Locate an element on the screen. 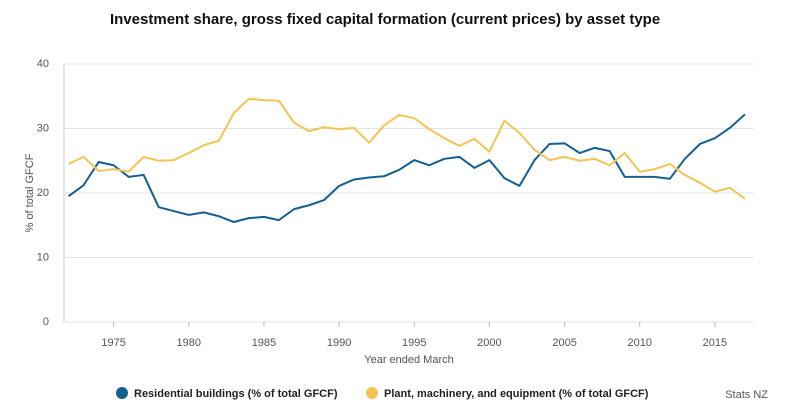  x-tick-label: 2000 is located at coordinates (489, 343).